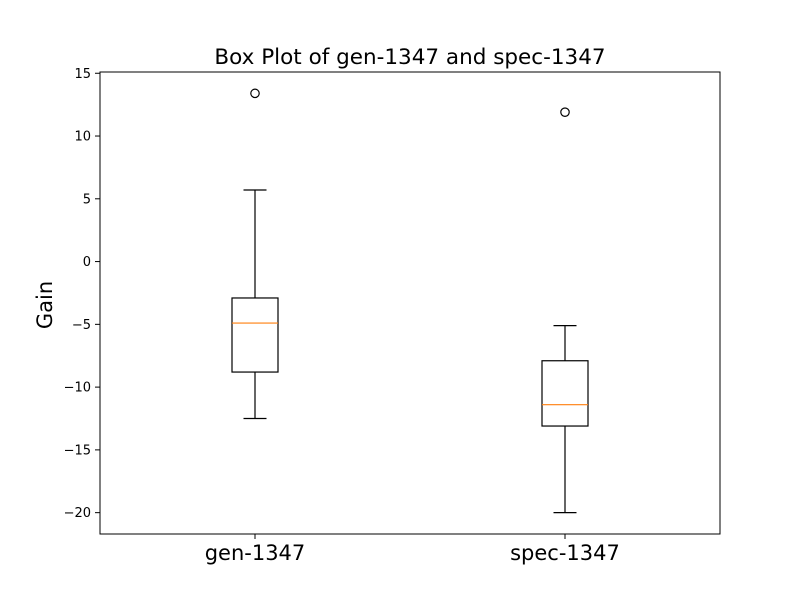  I want to click on y-tick-label: −10, so click(77, 388).